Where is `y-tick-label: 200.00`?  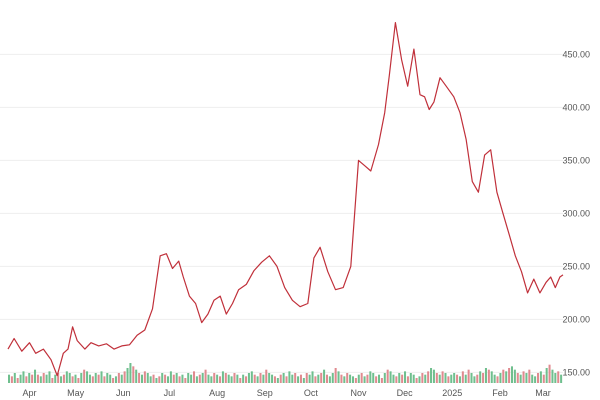 y-tick-label: 200.00 is located at coordinates (576, 319).